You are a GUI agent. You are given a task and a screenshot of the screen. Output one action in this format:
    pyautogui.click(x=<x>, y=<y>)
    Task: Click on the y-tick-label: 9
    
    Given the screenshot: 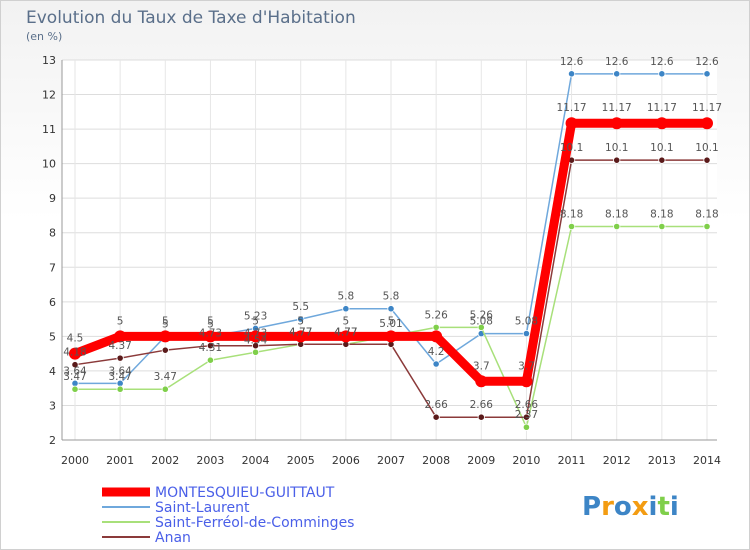 What is the action you would take?
    pyautogui.click(x=52, y=198)
    